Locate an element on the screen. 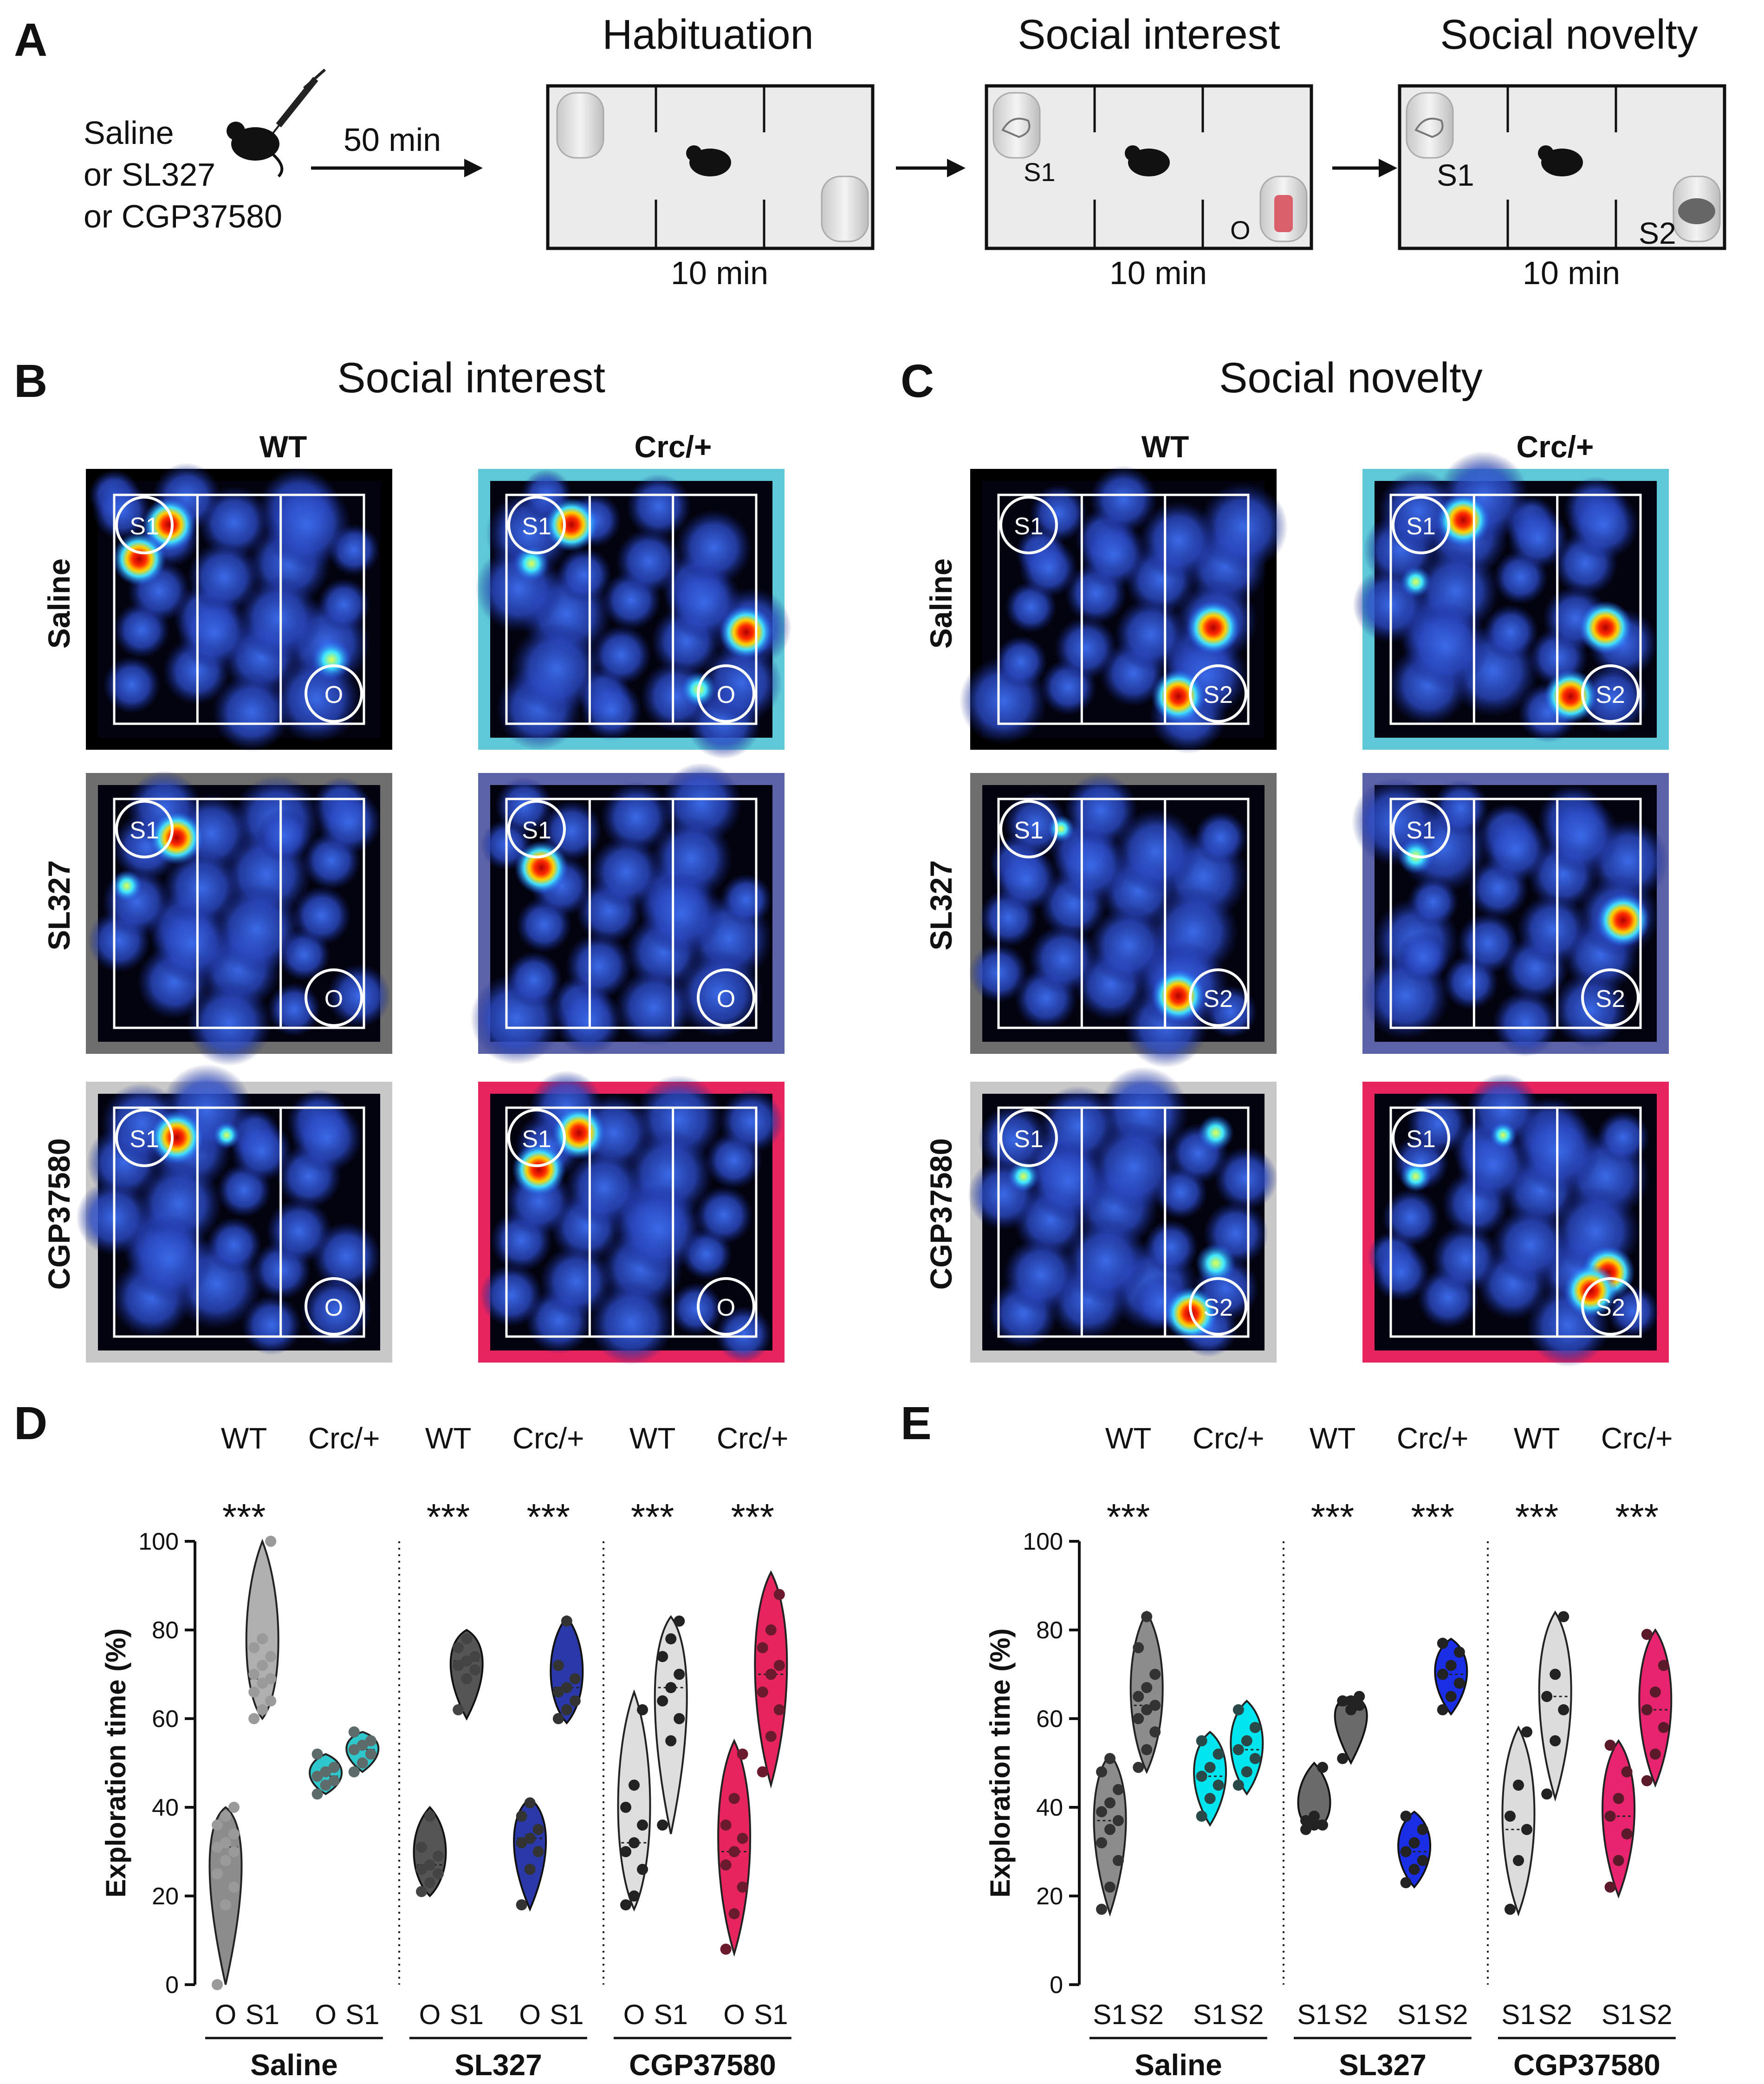  genotype-label: WT is located at coordinates (244, 1439).